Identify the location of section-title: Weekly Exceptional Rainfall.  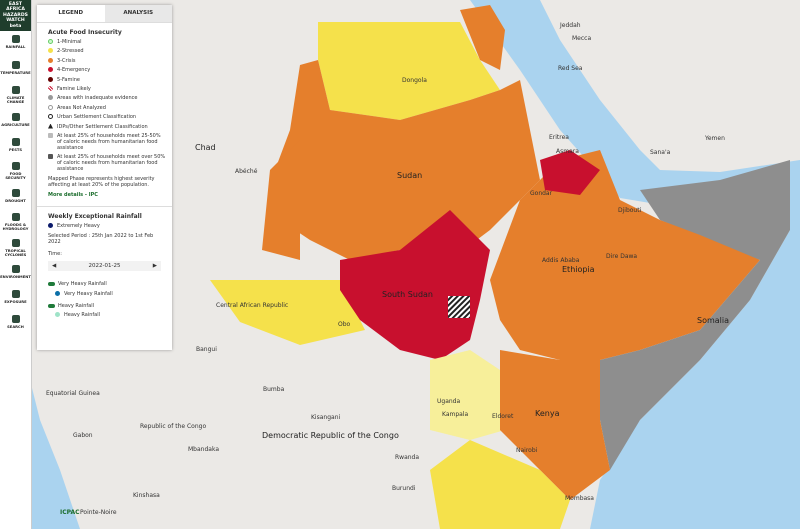
(95, 217).